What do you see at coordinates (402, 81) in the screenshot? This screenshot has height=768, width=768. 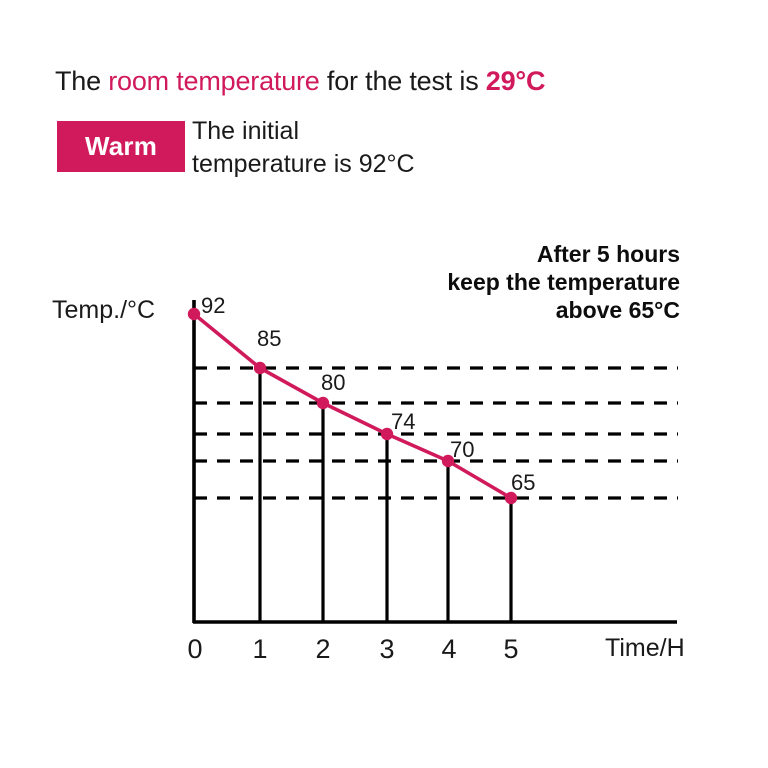 I see `headline-middle: for the test is` at bounding box center [402, 81].